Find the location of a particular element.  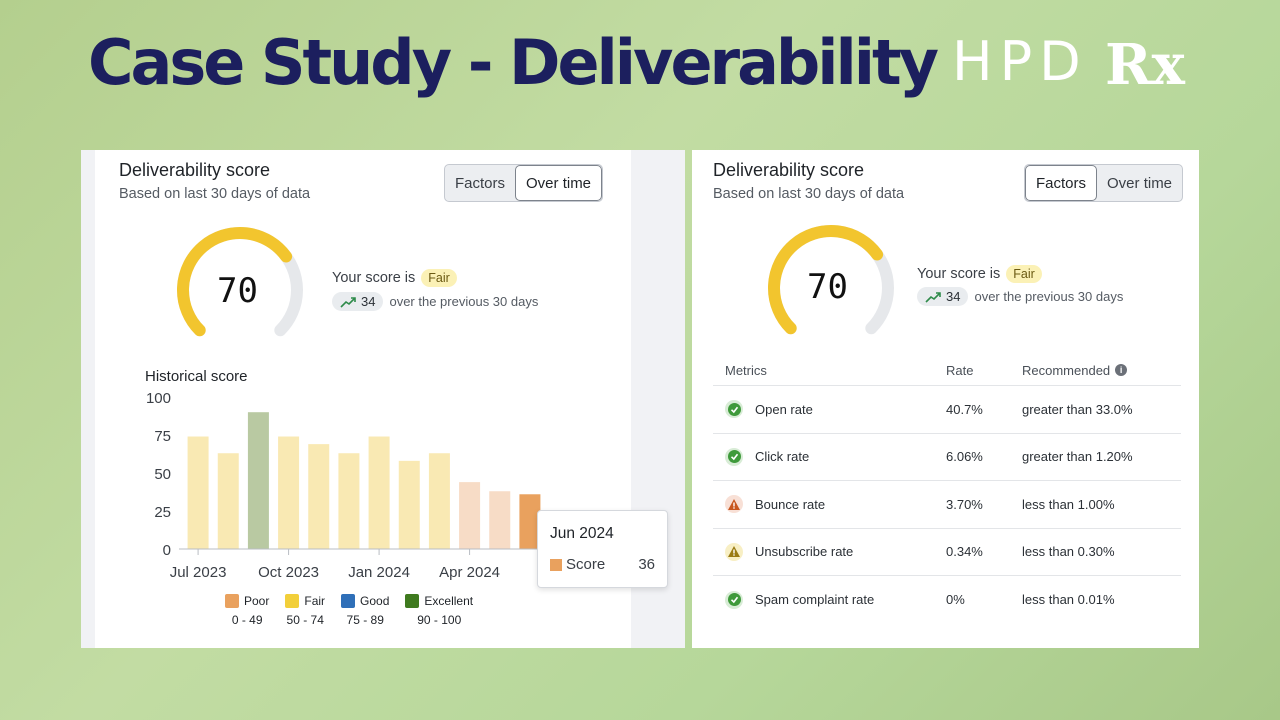

metric-recommended: greater than 1.20% is located at coordinates (1077, 457).